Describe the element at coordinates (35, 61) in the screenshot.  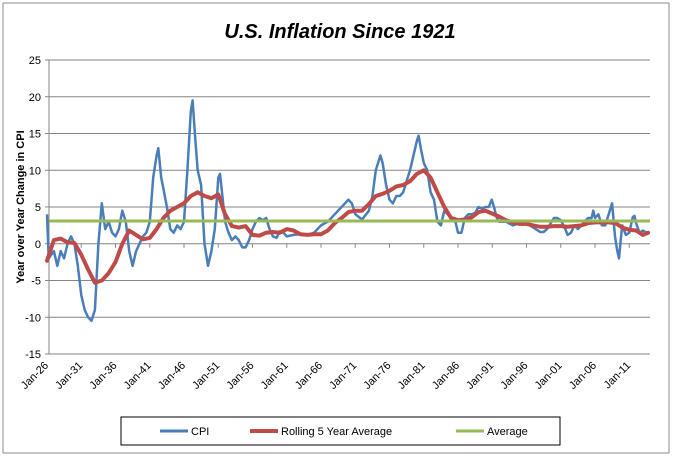
I see `y-tick-label: 25` at that location.